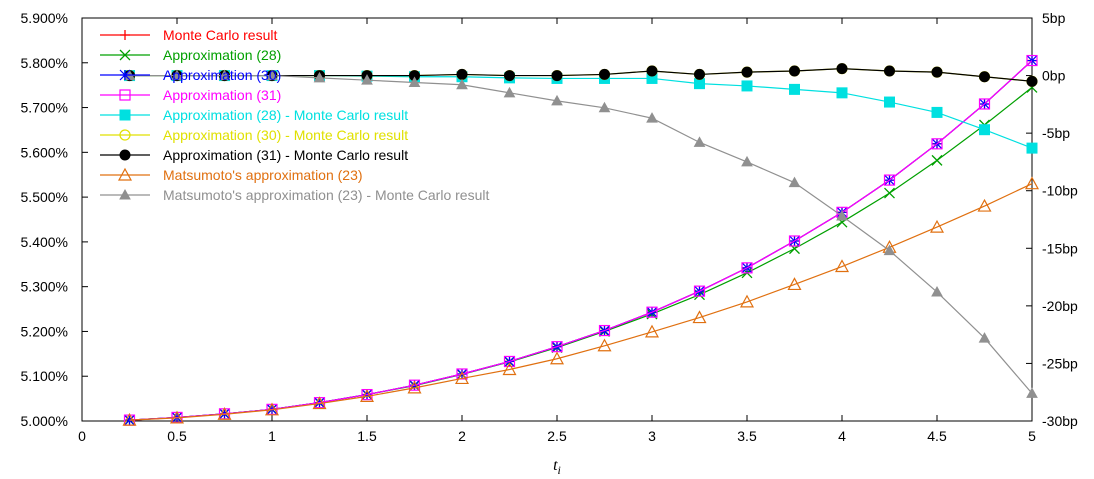 The height and width of the screenshot is (479, 1094). What do you see at coordinates (82, 436) in the screenshot?
I see `x-tick-label: 0` at bounding box center [82, 436].